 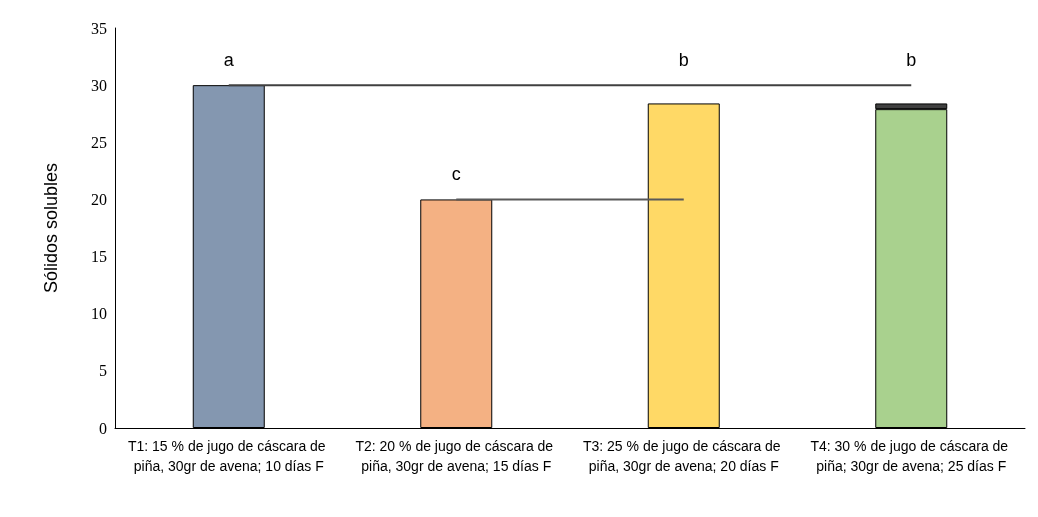 What do you see at coordinates (99, 199) in the screenshot?
I see `y-tick-label: 20` at bounding box center [99, 199].